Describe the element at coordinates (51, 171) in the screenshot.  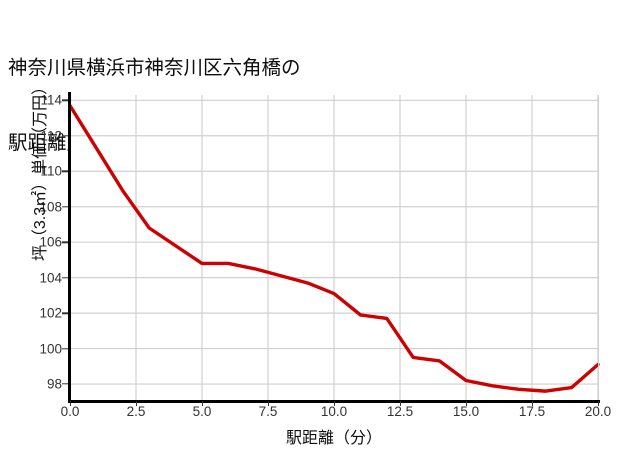
I see `y-tick-label: 110` at that location.